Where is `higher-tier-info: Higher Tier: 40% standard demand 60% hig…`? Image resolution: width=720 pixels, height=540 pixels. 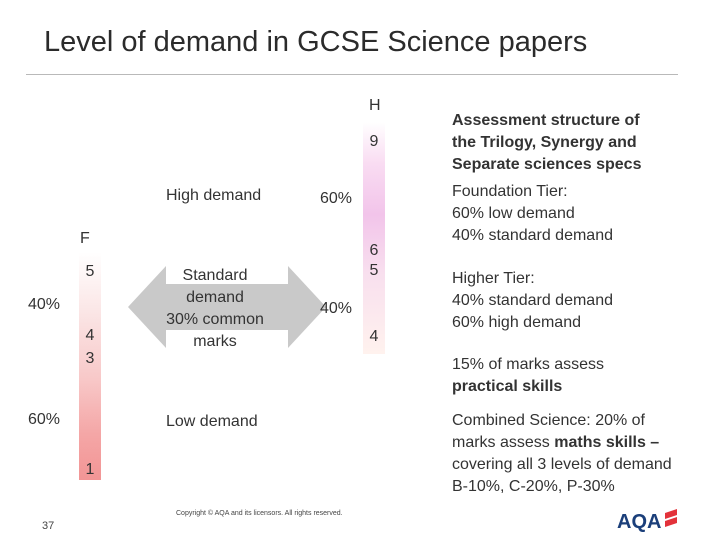 higher-tier-info: Higher Tier: 40% standard demand 60% hig… is located at coordinates (532, 301).